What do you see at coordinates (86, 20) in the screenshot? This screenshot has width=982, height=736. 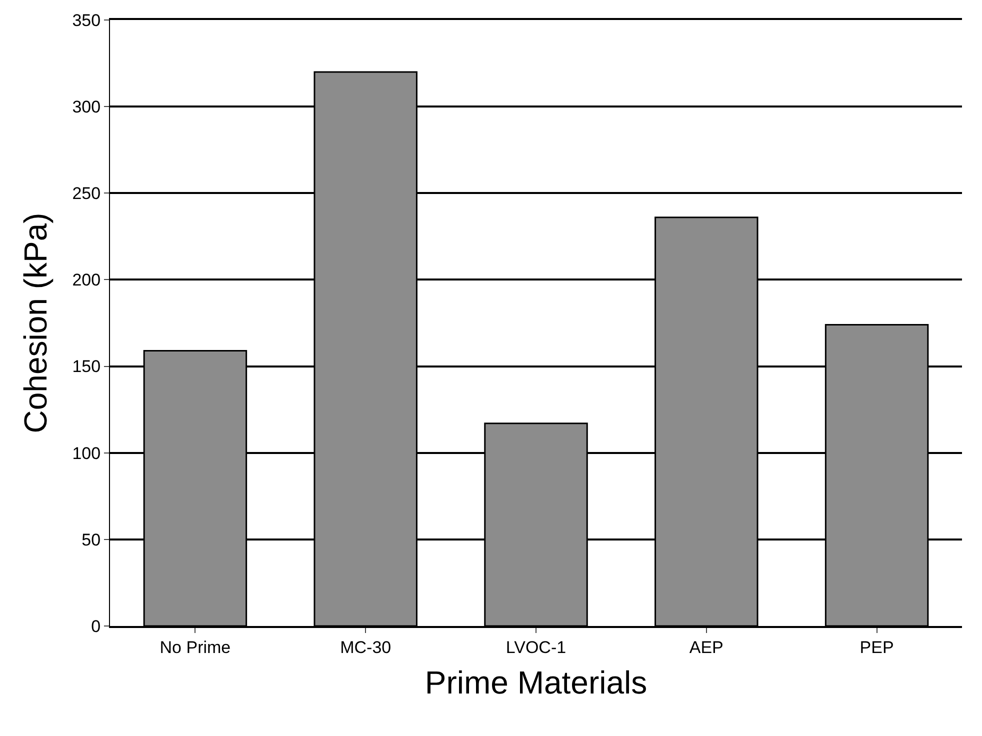 I see `y-tick-label: 350` at bounding box center [86, 20].